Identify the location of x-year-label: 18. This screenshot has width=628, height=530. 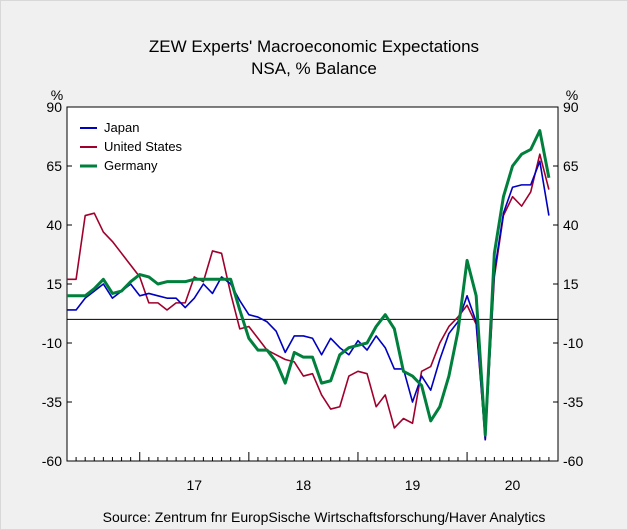
(304, 485).